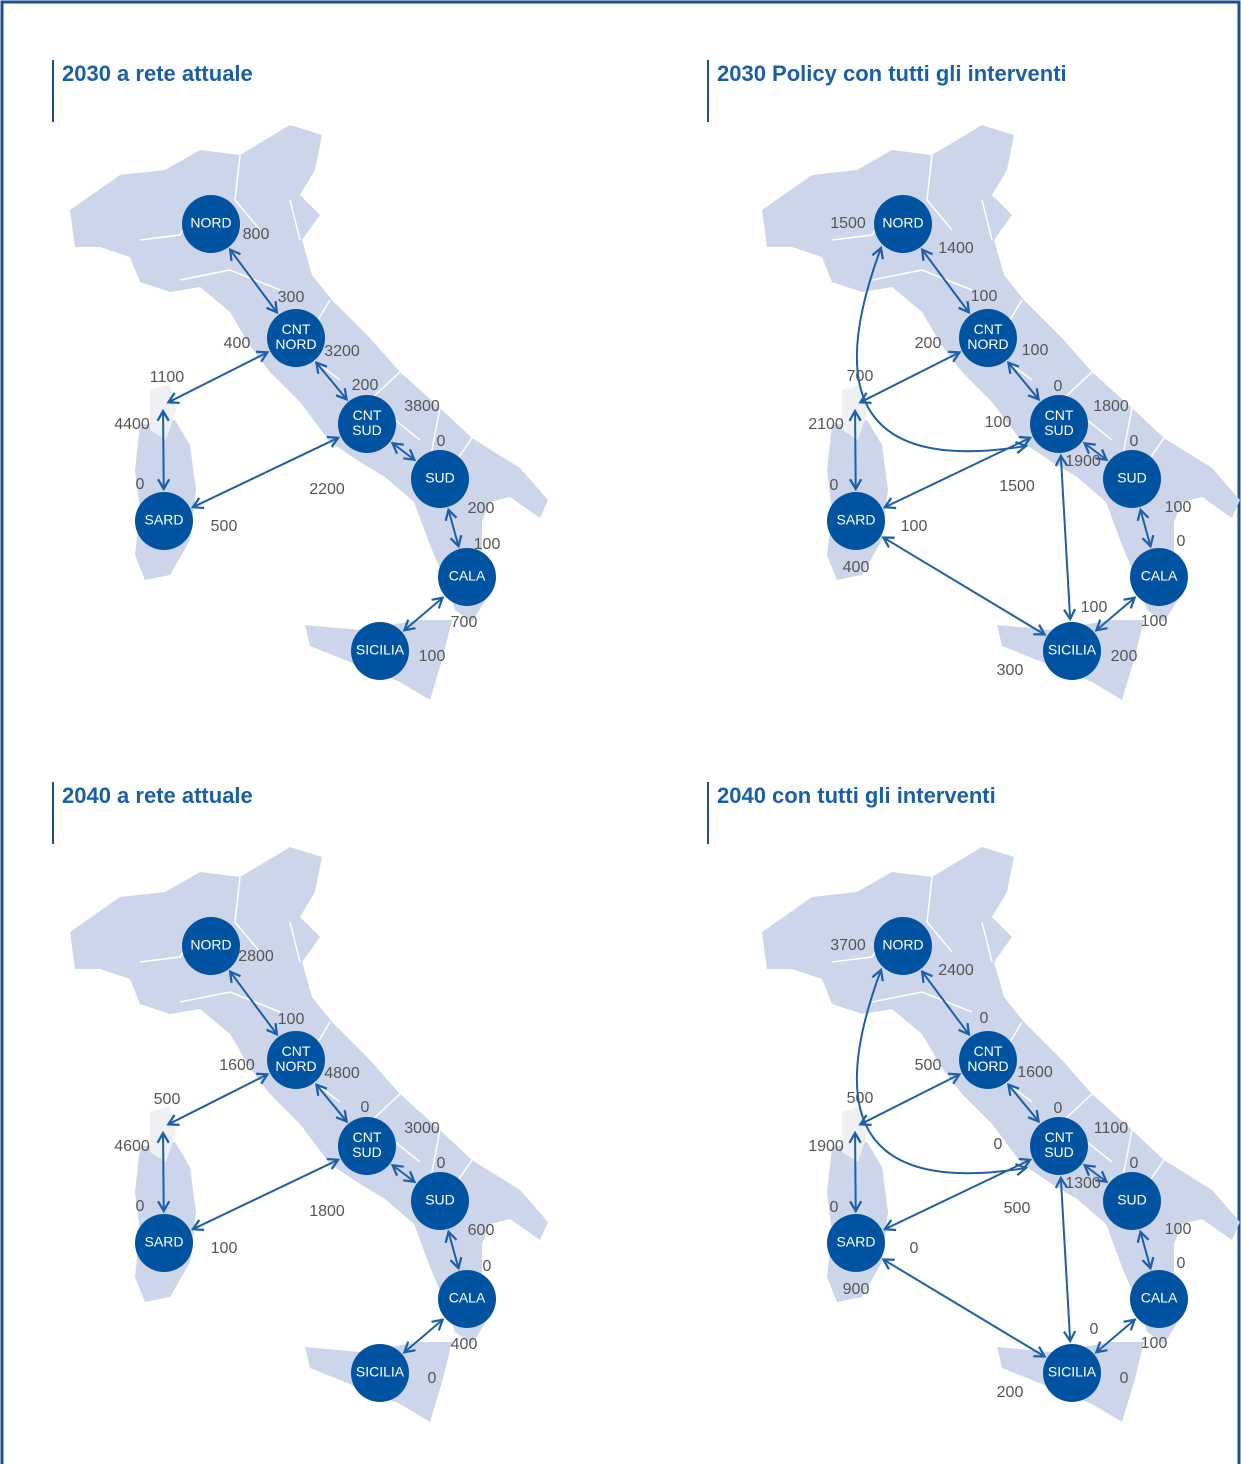  Describe the element at coordinates (856, 1289) in the screenshot. I see `flow-label: 900` at that location.